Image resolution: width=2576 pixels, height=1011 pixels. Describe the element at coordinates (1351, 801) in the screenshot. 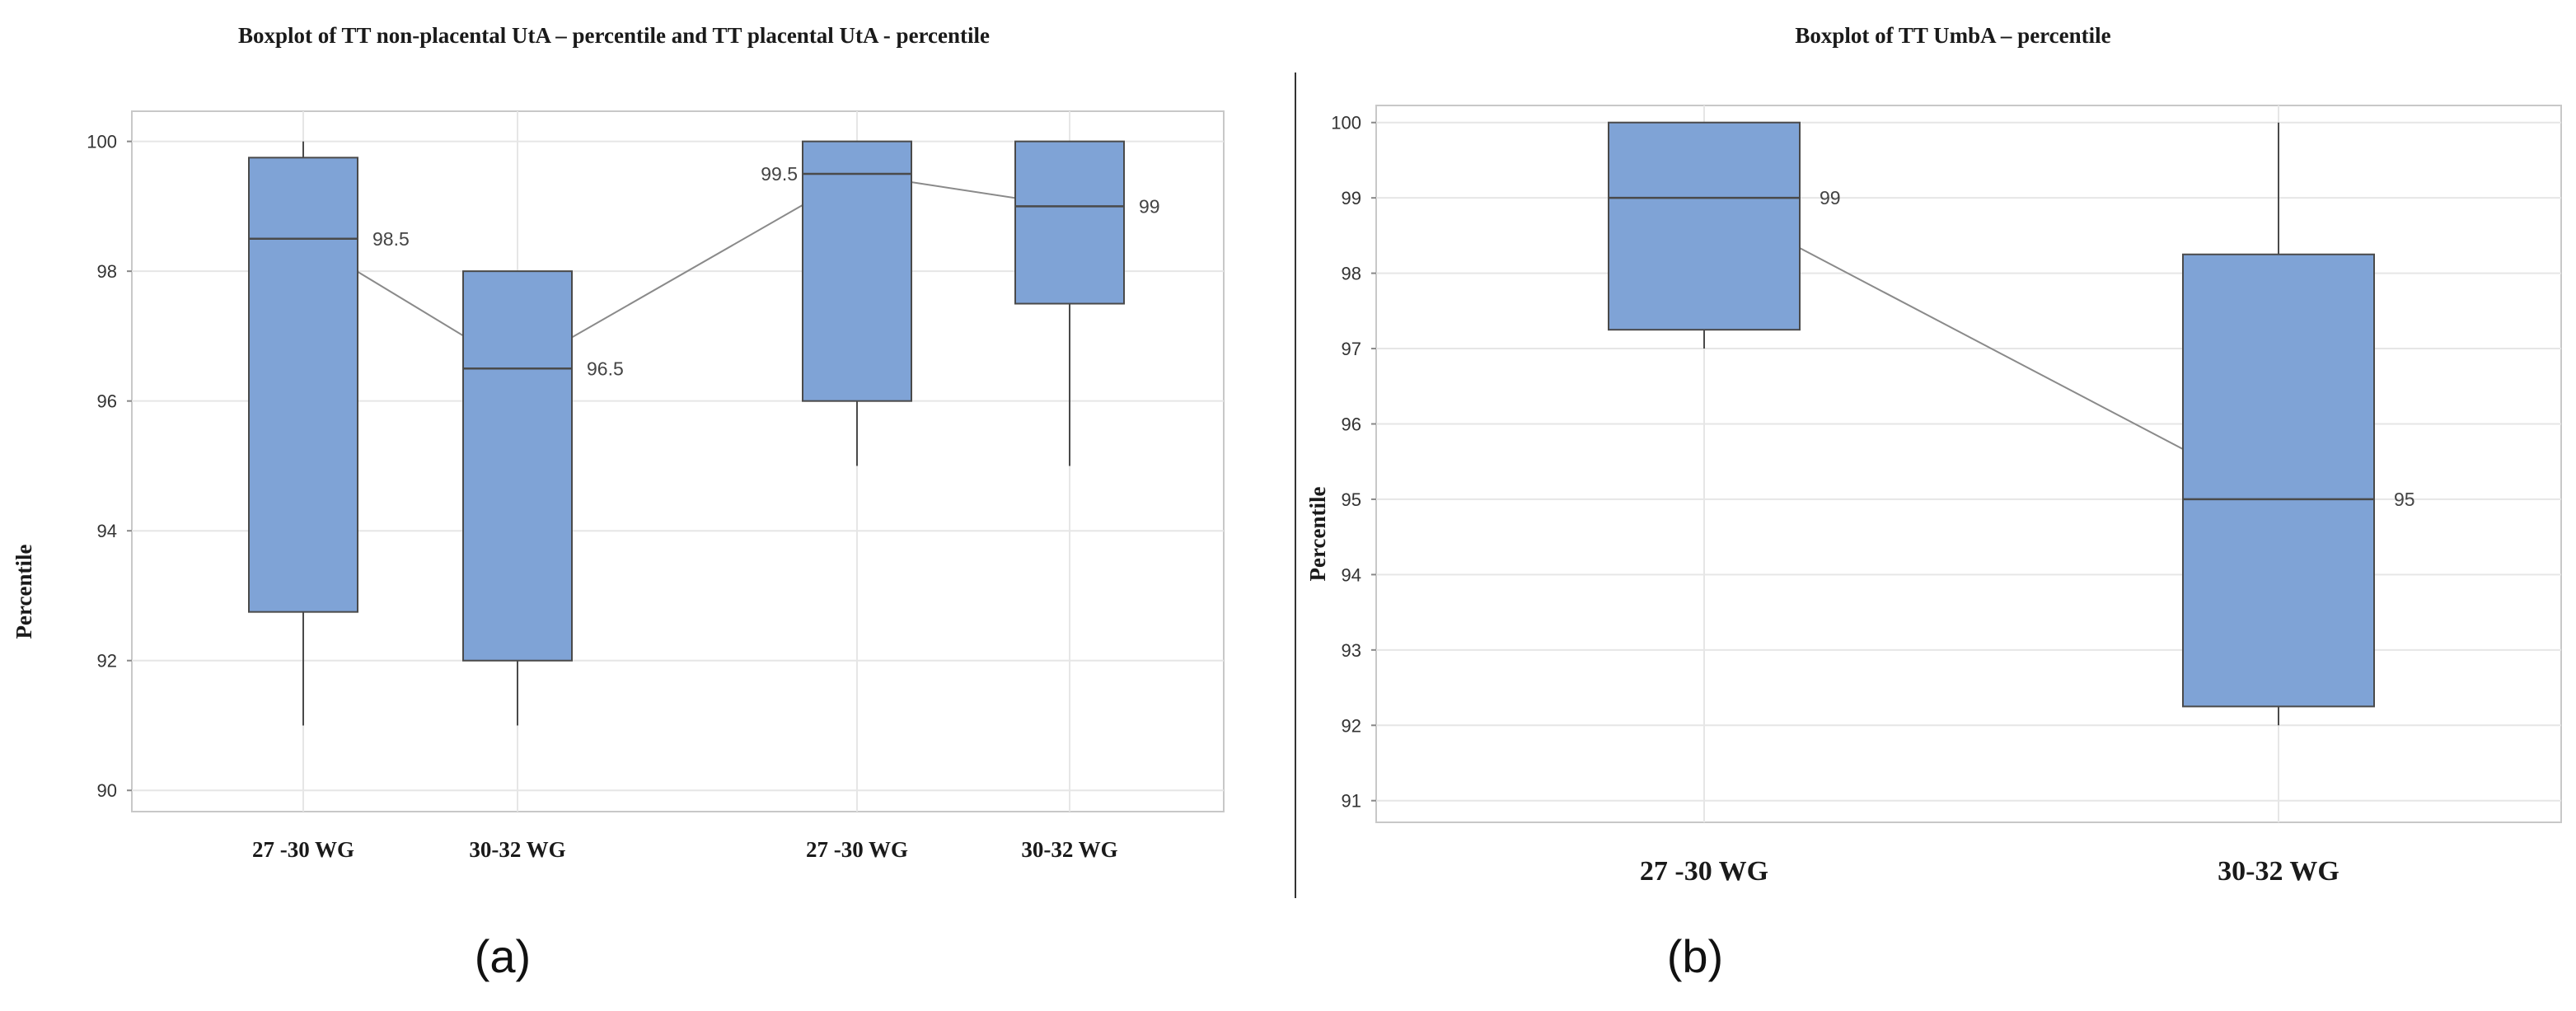

I see `y-tick-label: 91` at that location.